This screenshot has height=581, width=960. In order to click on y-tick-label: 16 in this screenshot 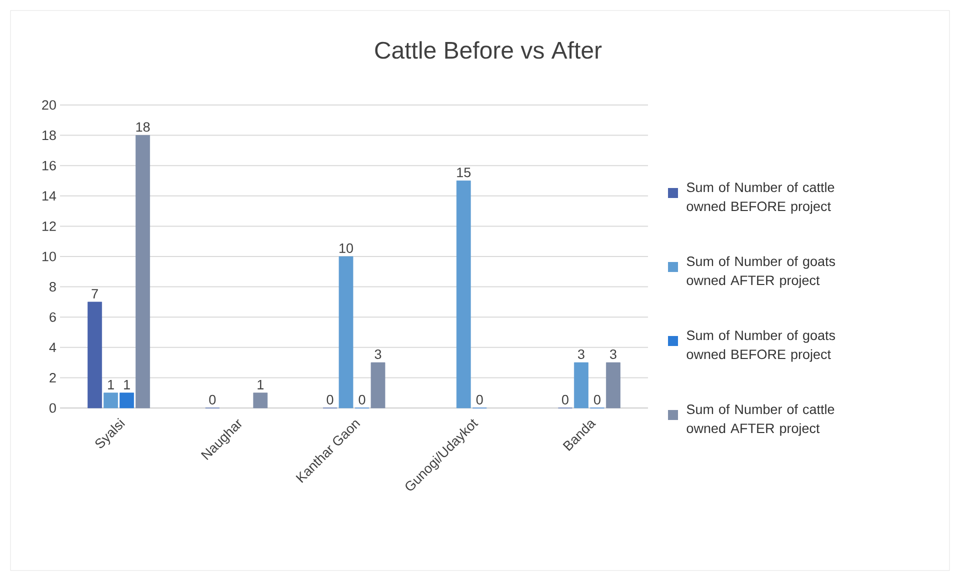, I will do `click(49, 165)`.